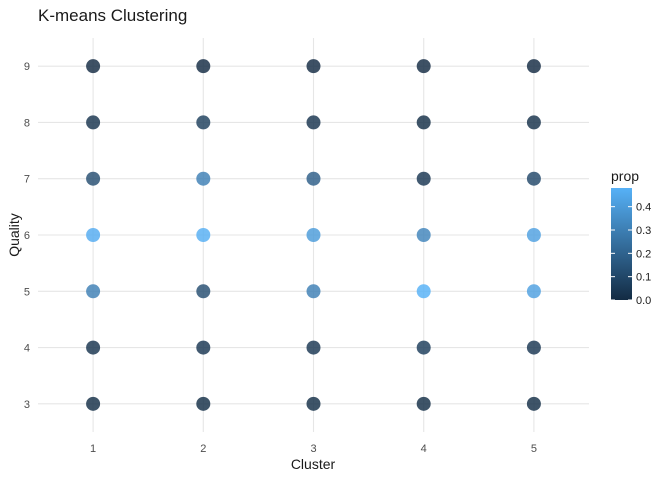  I want to click on color-legend: prop 0.0 0.1 0.2 0.3 0.4, so click(631, 237).